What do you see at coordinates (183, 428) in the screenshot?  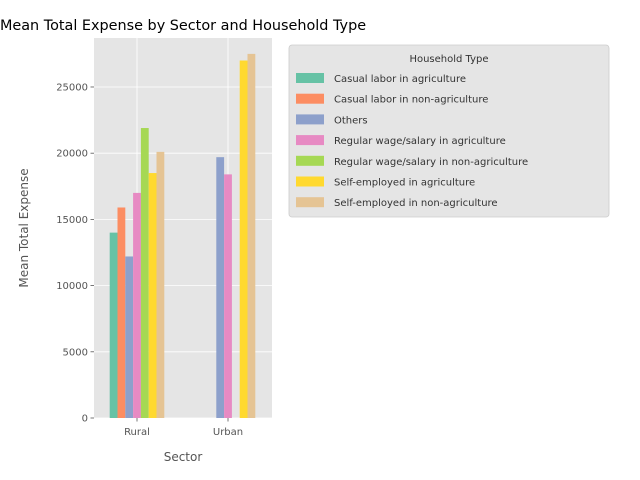 I see `x-ticks: Rural Urban` at bounding box center [183, 428].